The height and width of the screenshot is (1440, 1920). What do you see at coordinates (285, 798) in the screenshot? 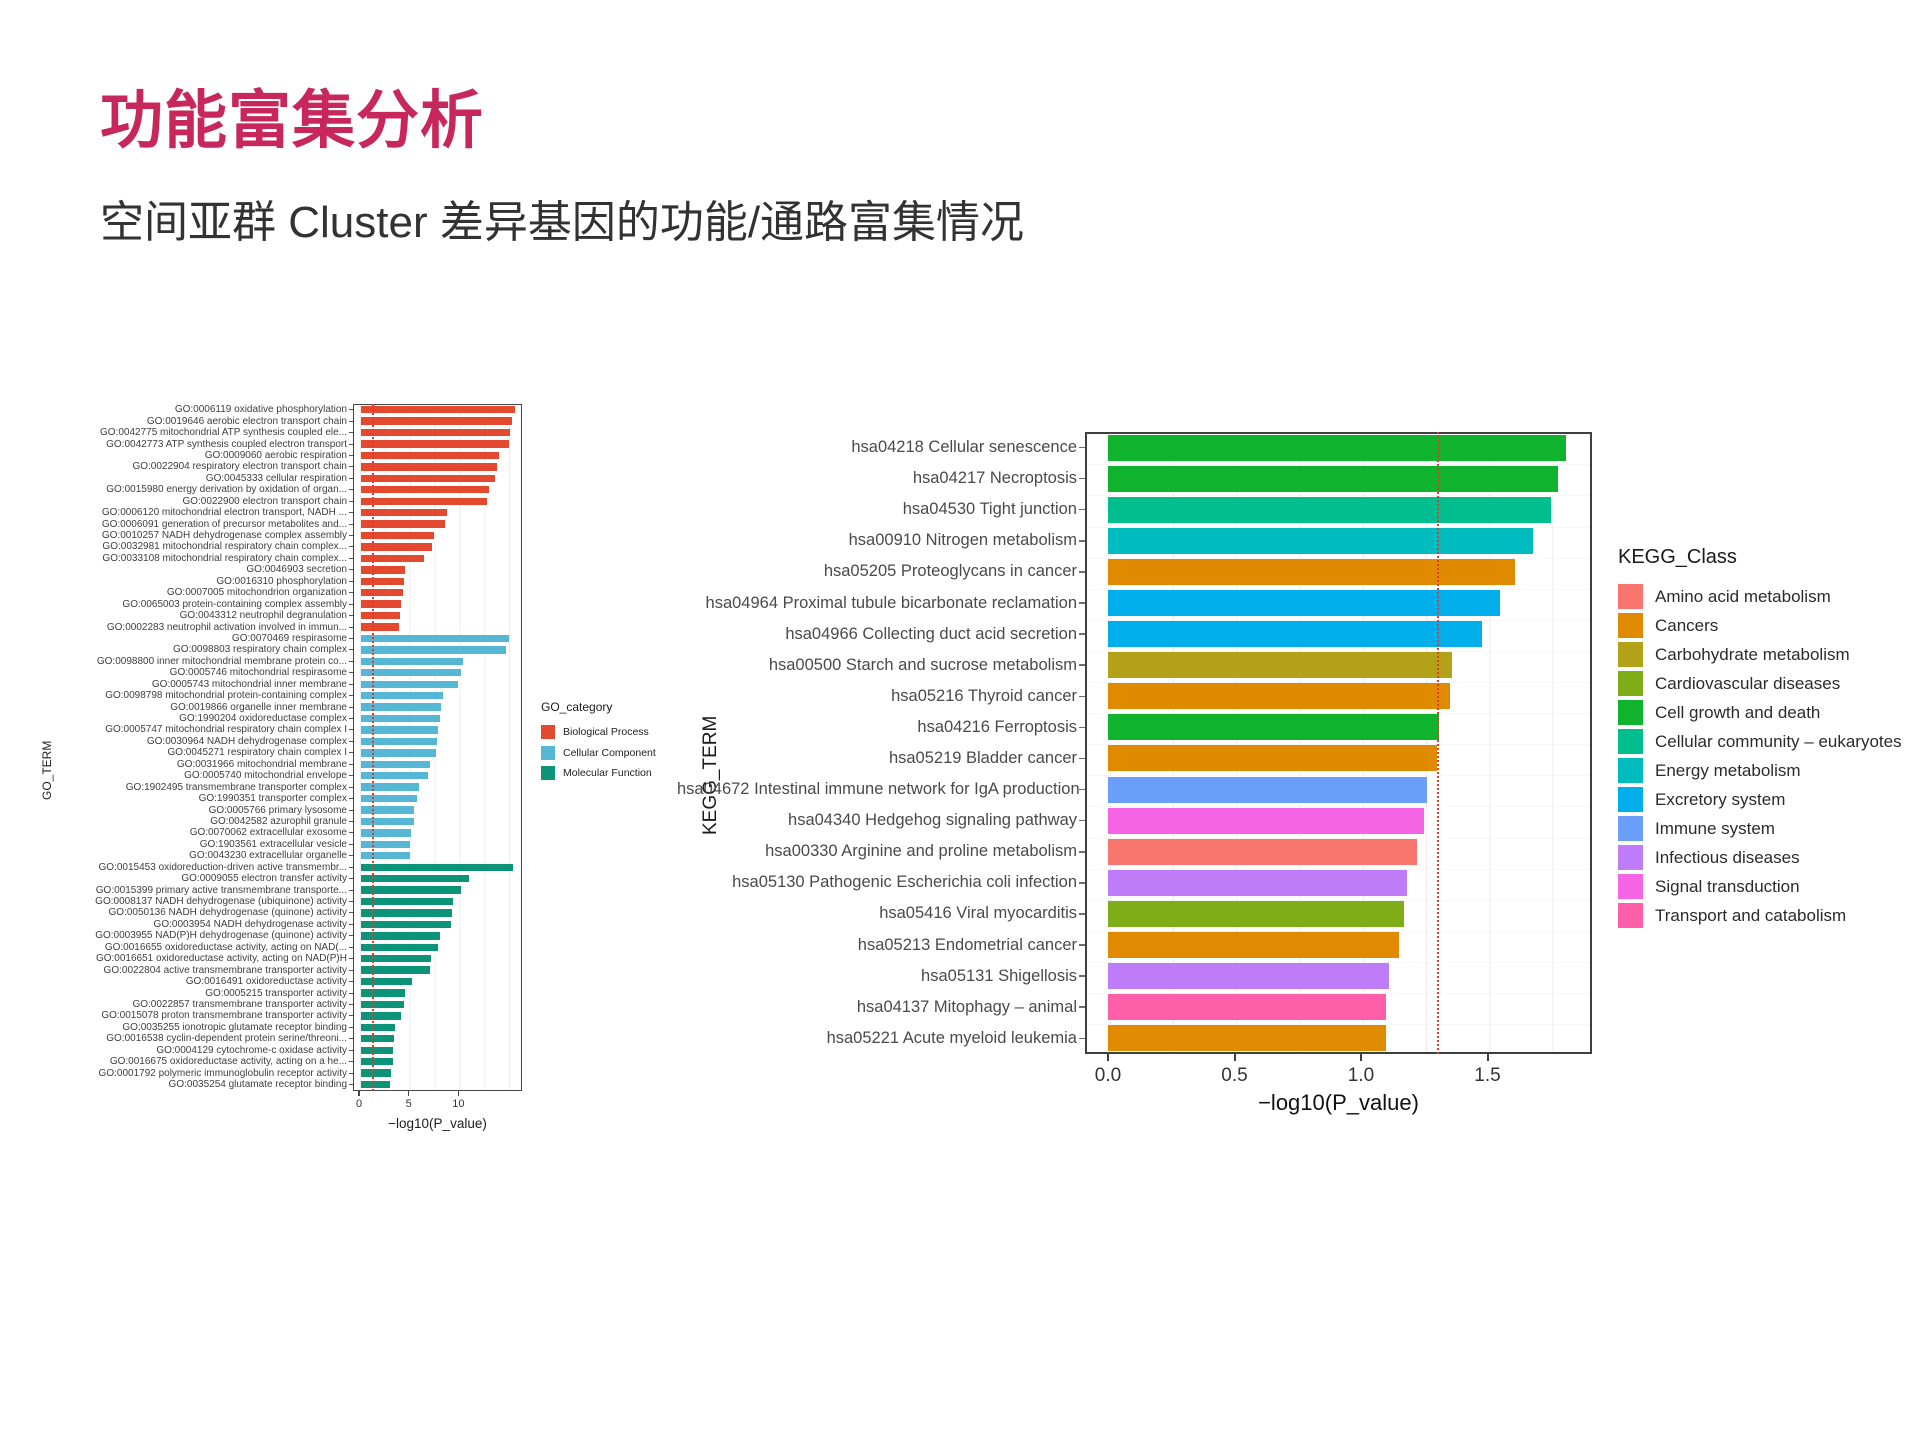
I see `go-bar-row: GO:1990351 transporter complex` at bounding box center [285, 798].